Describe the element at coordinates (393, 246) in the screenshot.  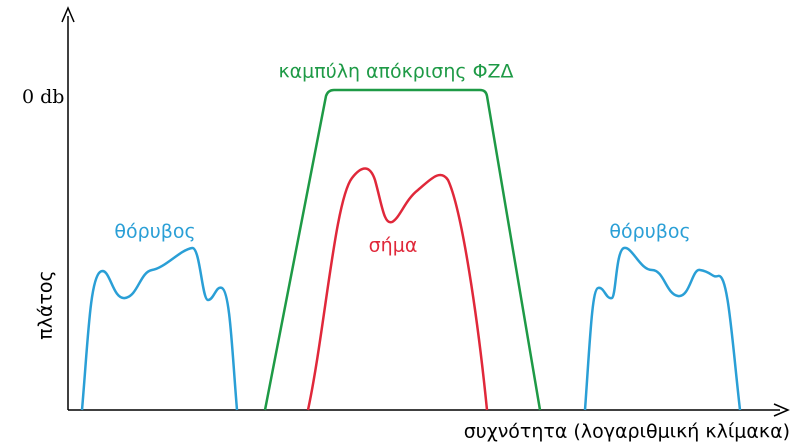
I see `signal-label: σήμα` at that location.